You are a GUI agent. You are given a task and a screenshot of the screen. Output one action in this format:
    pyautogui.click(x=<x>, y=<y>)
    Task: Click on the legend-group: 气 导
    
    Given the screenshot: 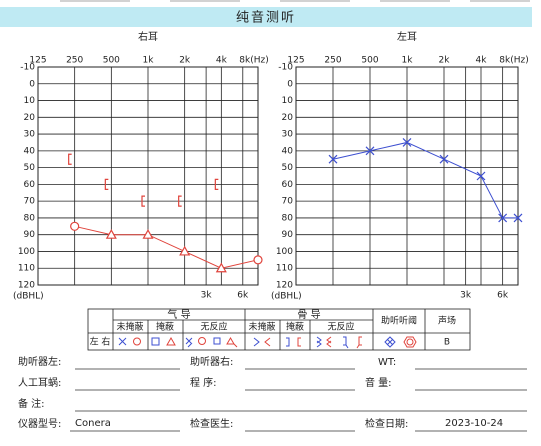 What is the action you would take?
    pyautogui.click(x=178, y=314)
    